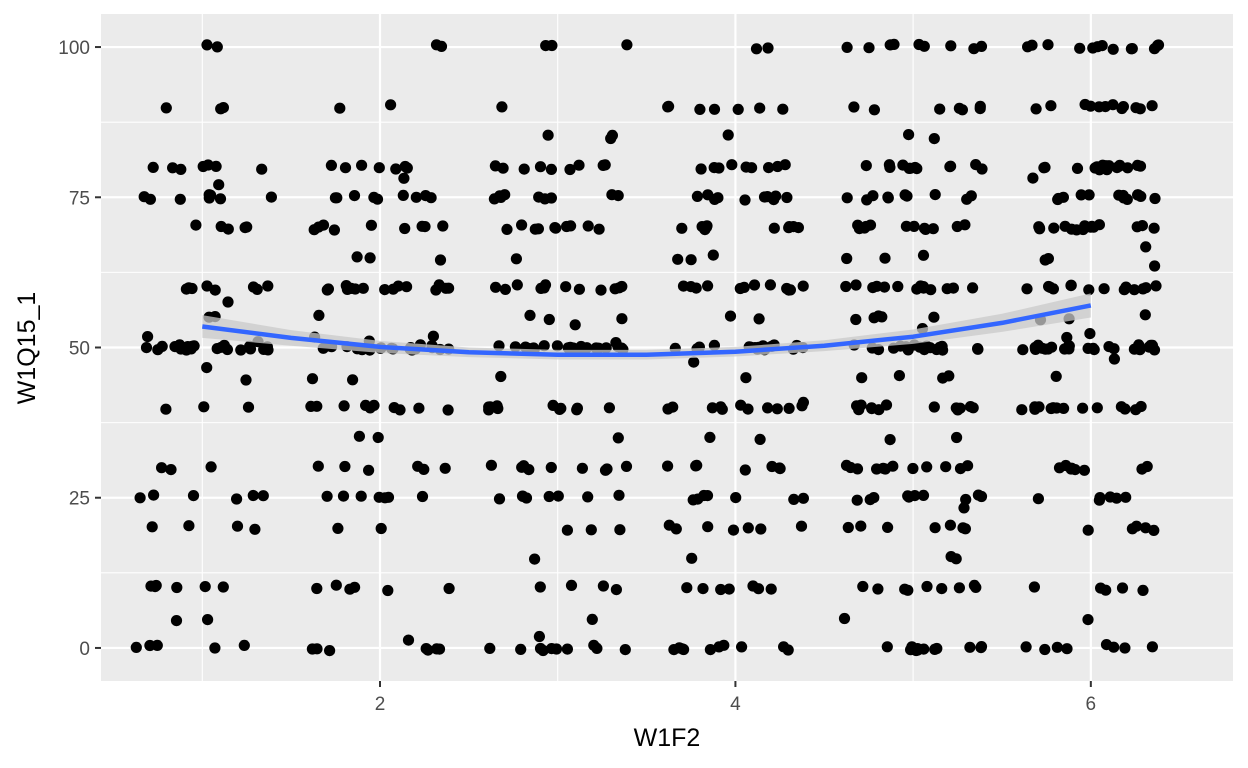  What do you see at coordinates (667, 738) in the screenshot?
I see `x-axis-title: W1F2` at bounding box center [667, 738].